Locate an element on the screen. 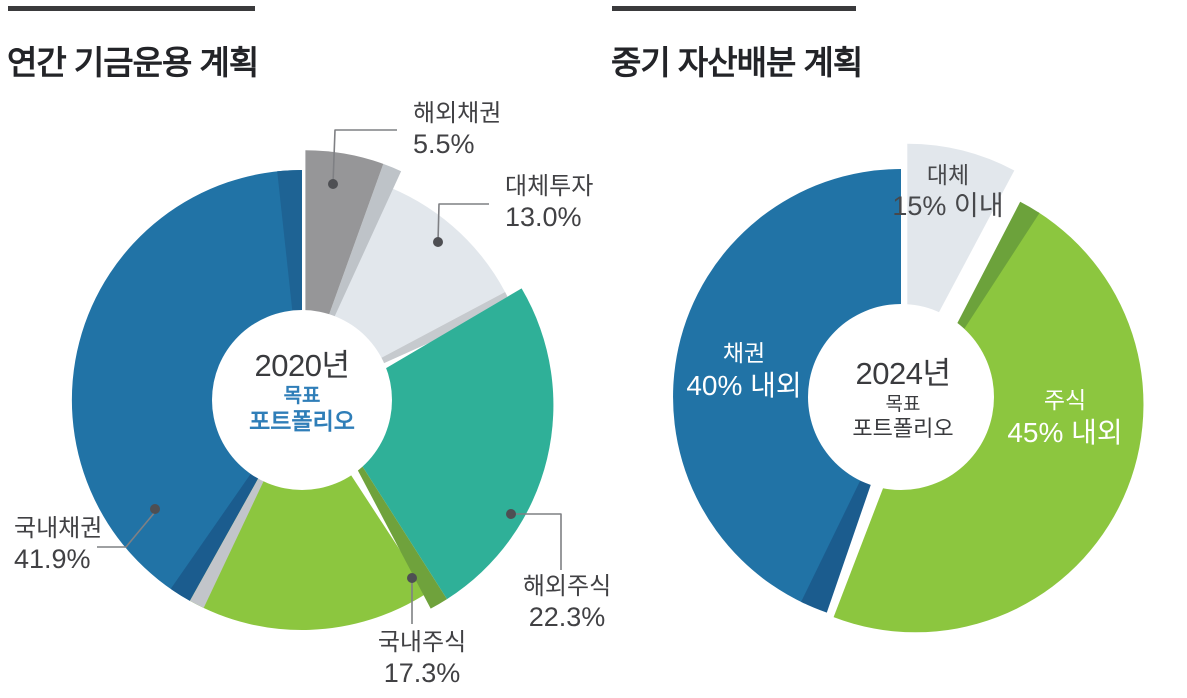 This screenshot has width=1187, height=698. callout-label: 국내채권 is located at coordinates (58, 528).